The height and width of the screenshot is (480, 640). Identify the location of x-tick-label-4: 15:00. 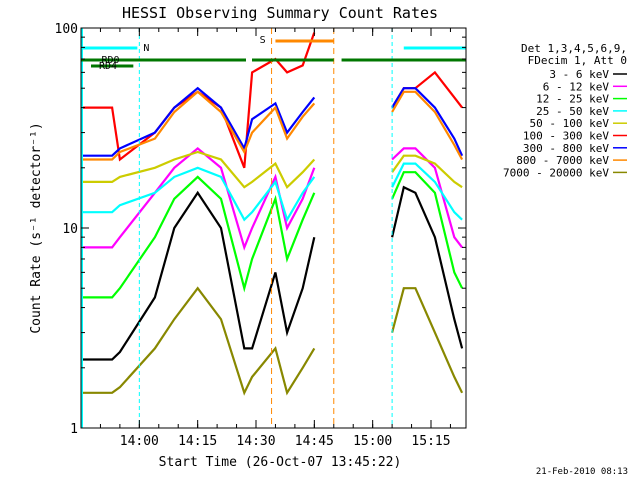
(372, 441).